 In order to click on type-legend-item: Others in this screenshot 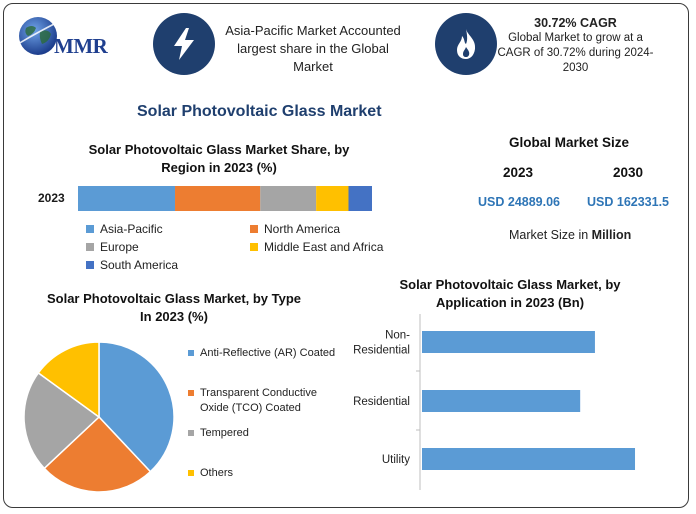, I will do `click(263, 473)`.